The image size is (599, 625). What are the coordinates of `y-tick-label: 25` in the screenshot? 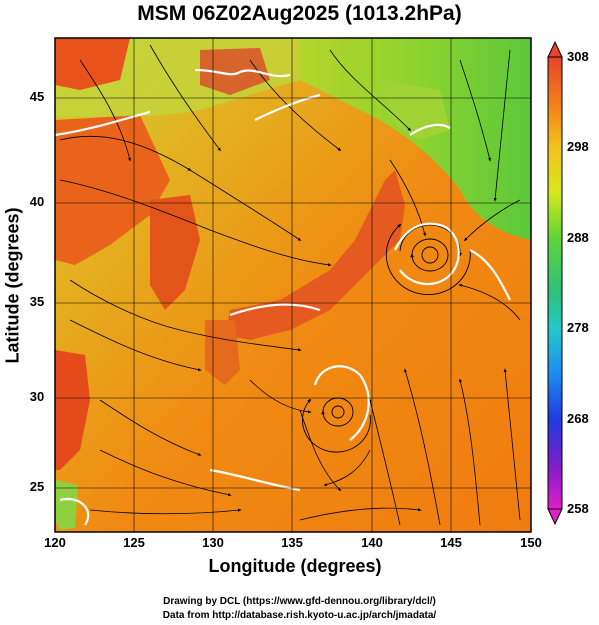 It's located at (37, 486).